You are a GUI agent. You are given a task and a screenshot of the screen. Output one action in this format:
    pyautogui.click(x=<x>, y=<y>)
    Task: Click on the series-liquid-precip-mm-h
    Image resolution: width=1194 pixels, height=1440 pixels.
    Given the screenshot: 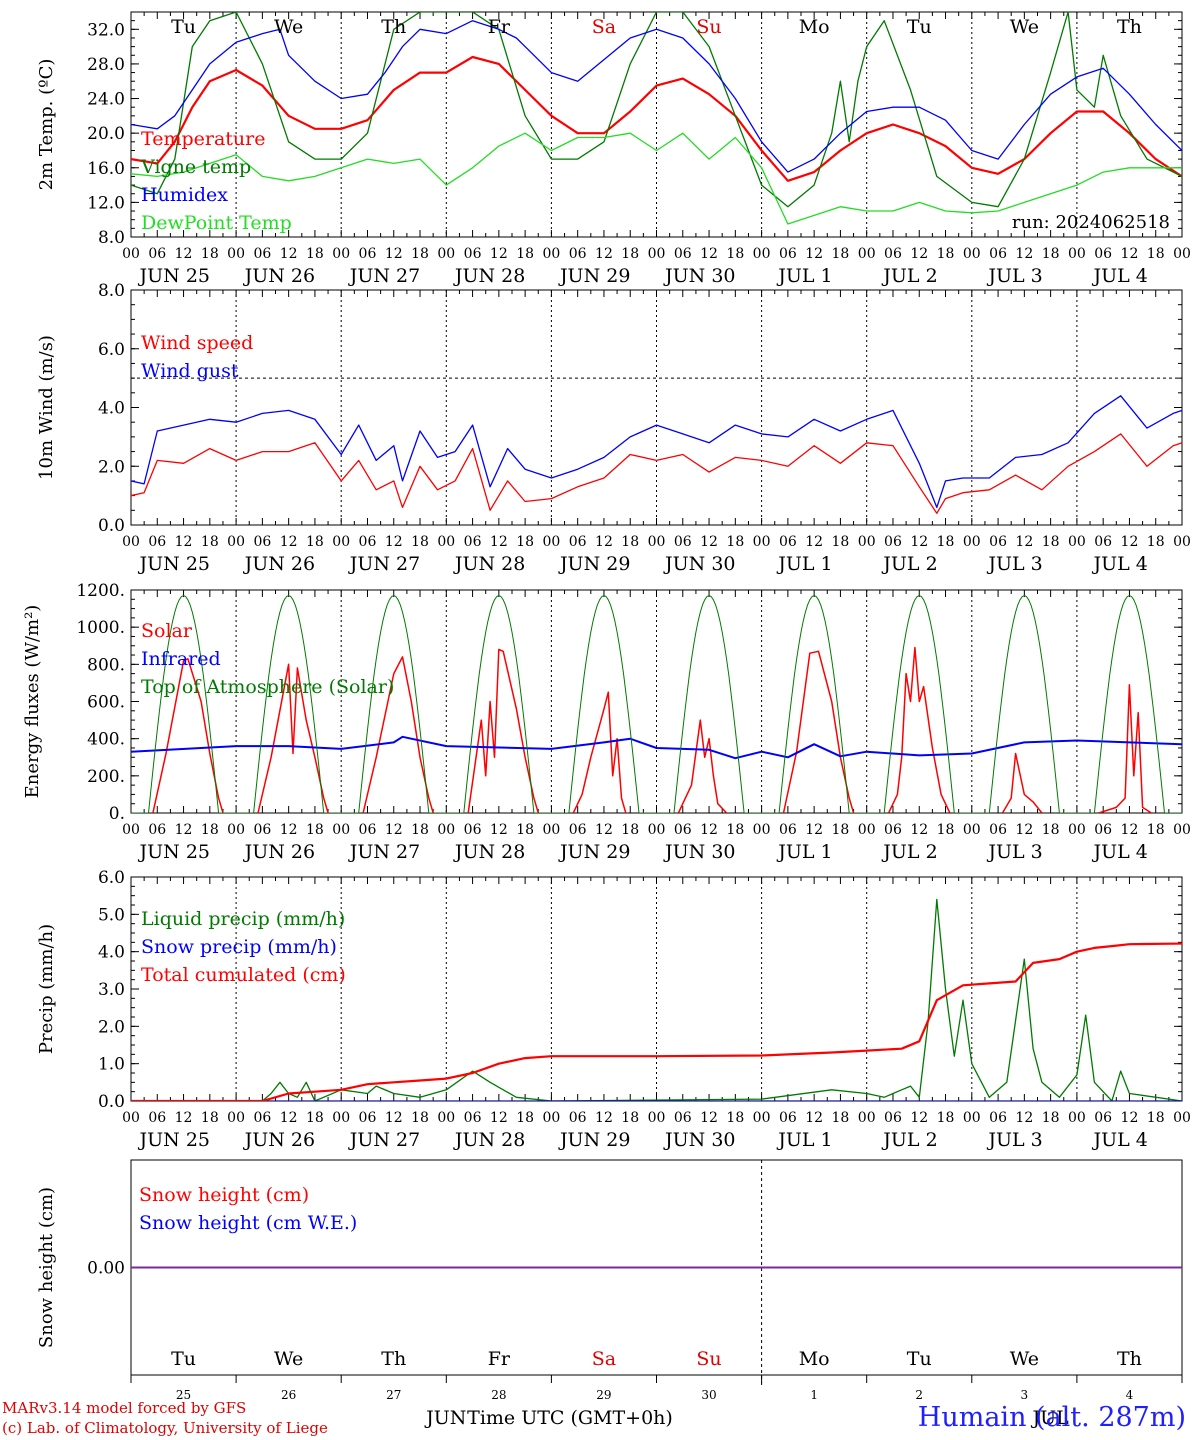 What is the action you would take?
    pyautogui.click(x=656, y=999)
    